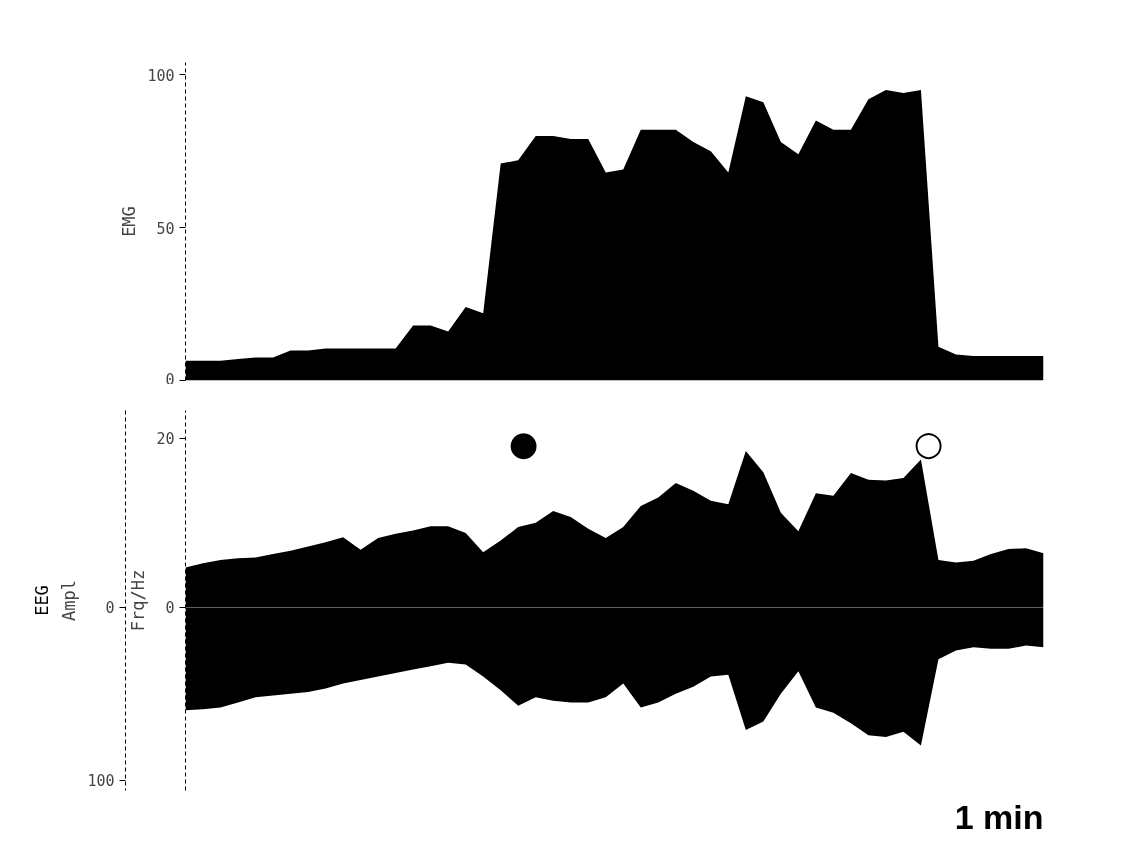 This screenshot has width=1142, height=844. Describe the element at coordinates (165, 439) in the screenshot. I see `y-tick-label: 20` at that location.